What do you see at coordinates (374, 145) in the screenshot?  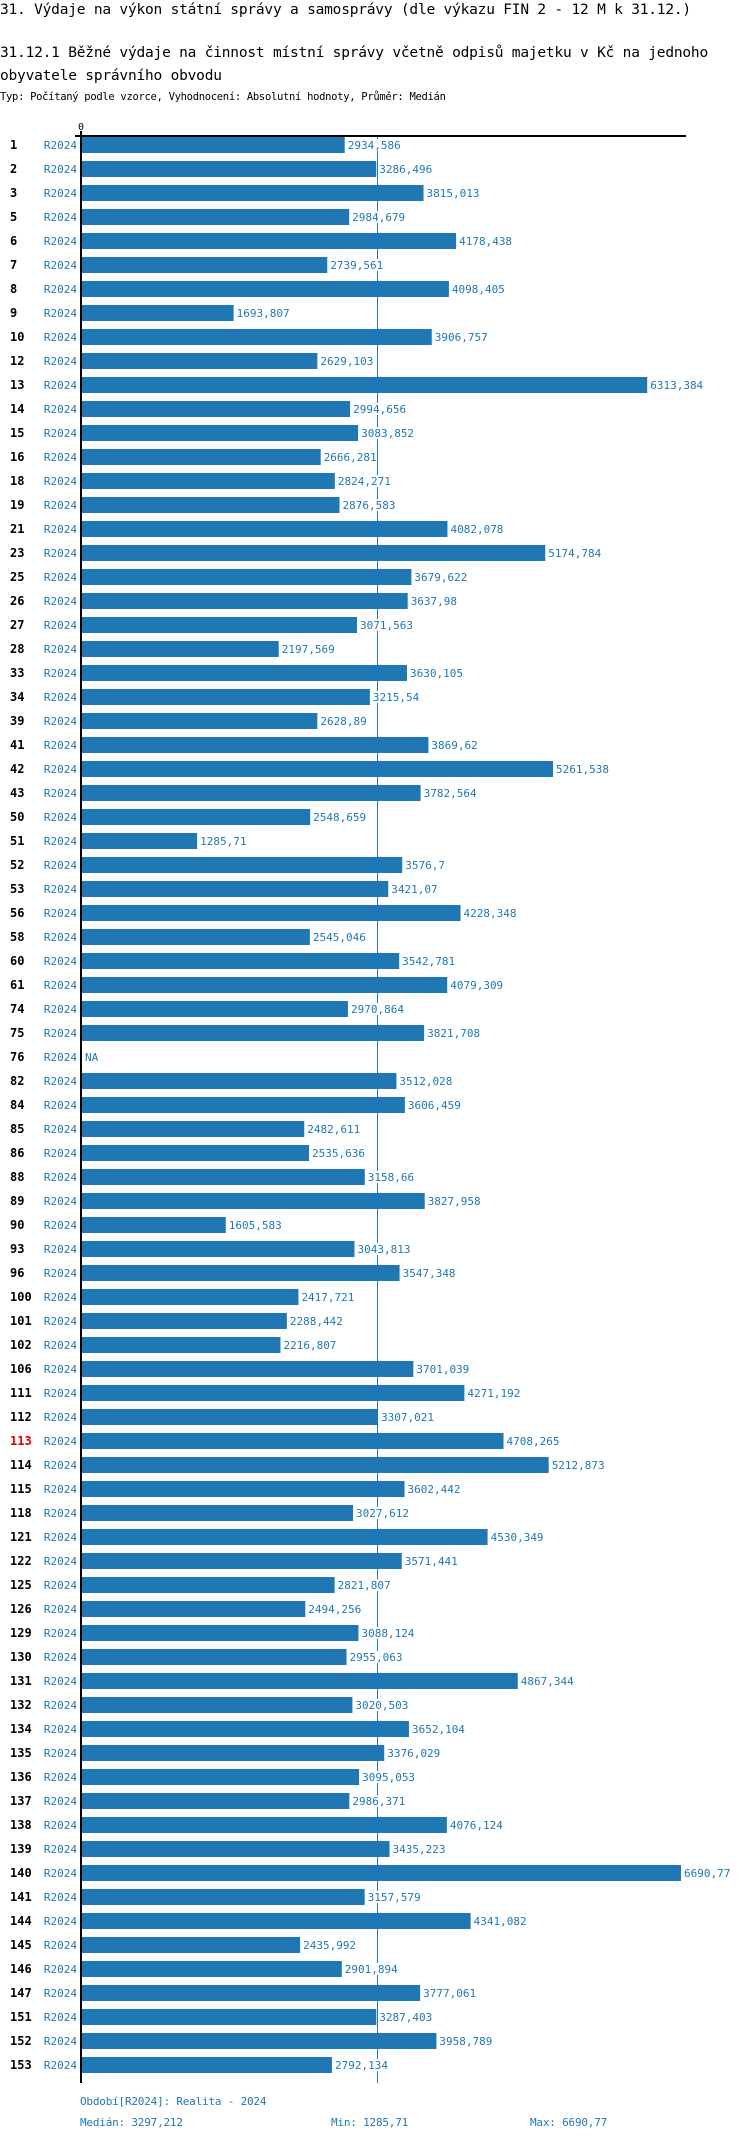 I see `value-label: 2934,586` at bounding box center [374, 145].